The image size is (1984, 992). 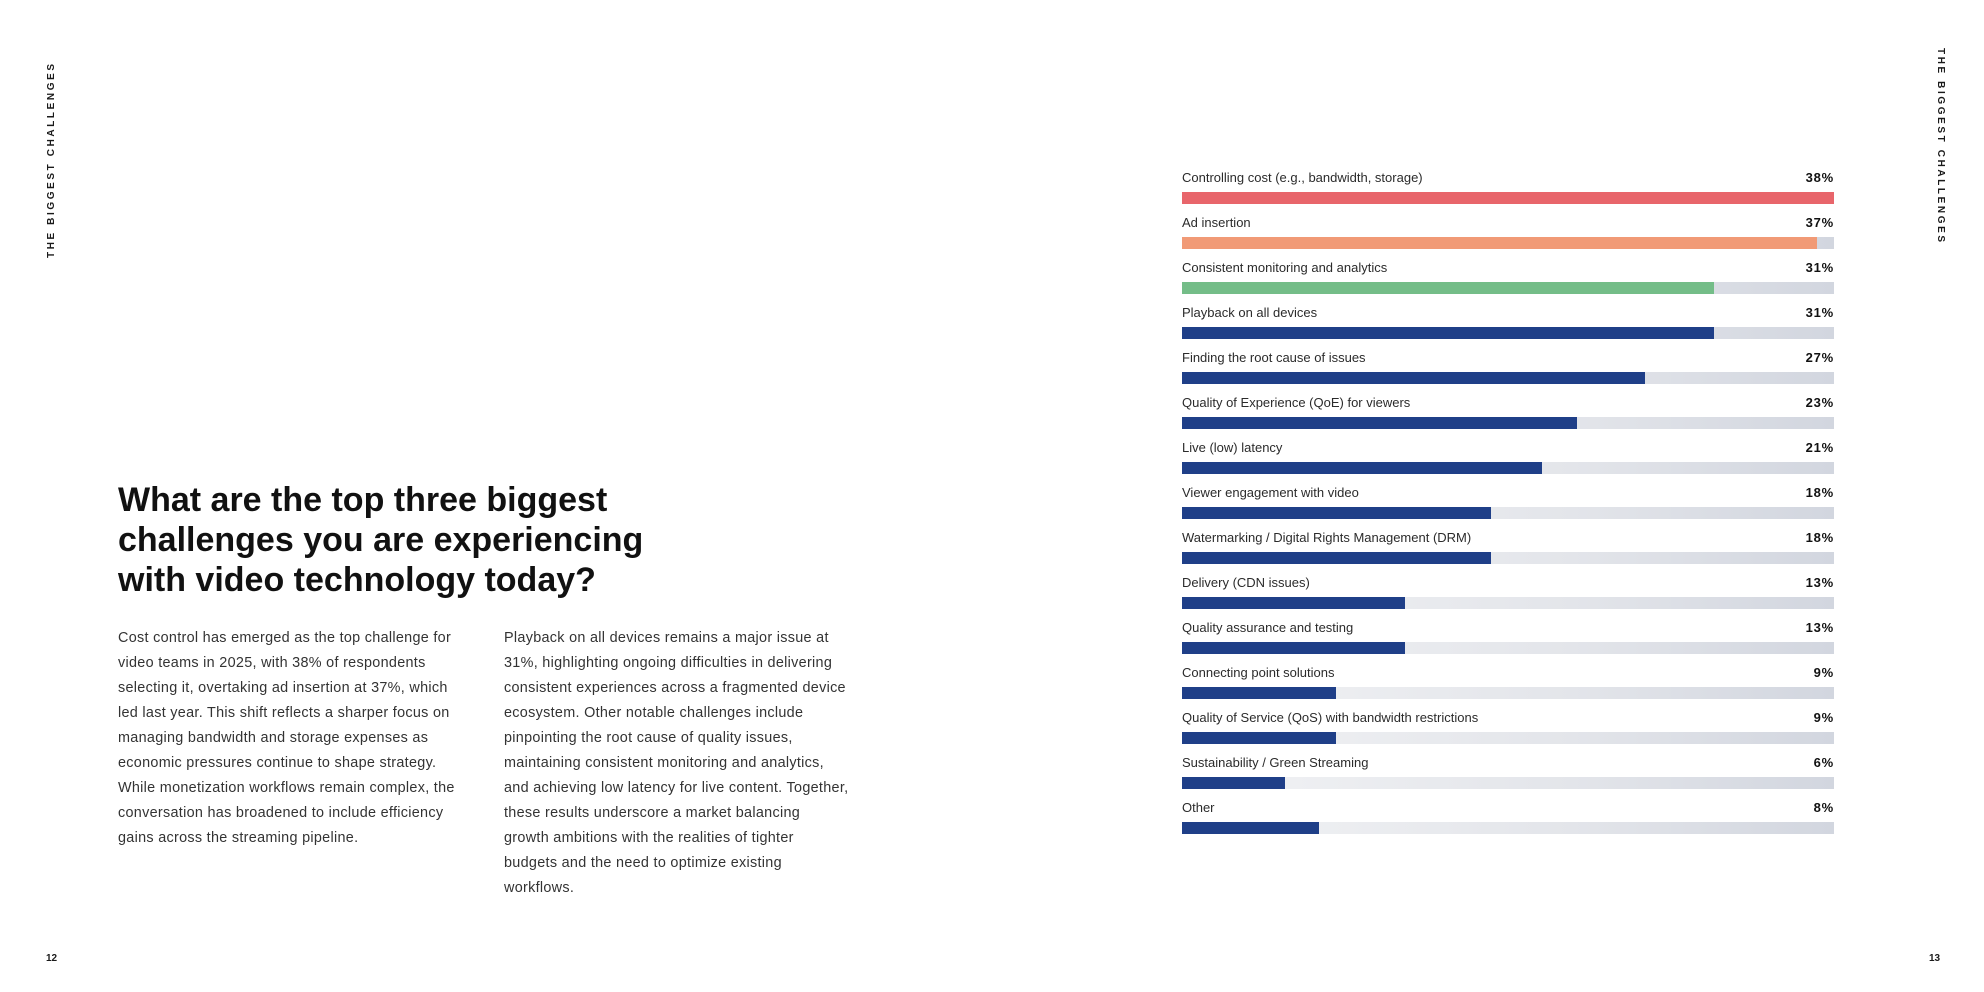 I want to click on bar-value-label: 8%, so click(x=1823, y=807).